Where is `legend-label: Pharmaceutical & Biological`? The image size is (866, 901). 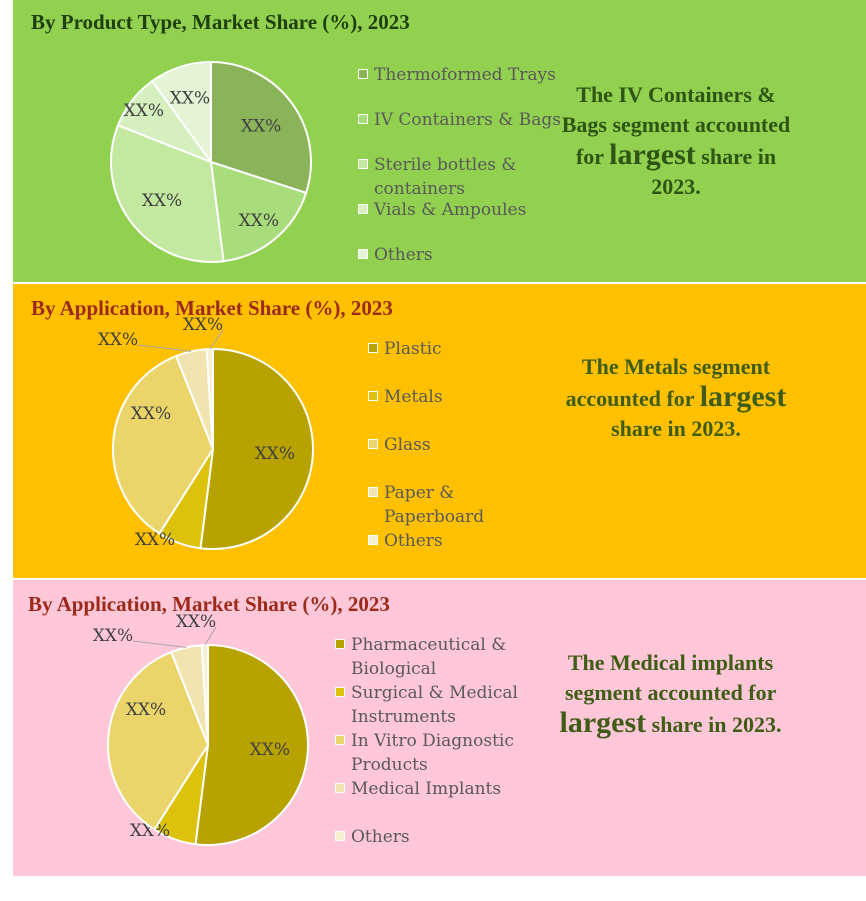 legend-label: Pharmaceutical & Biological is located at coordinates (429, 657).